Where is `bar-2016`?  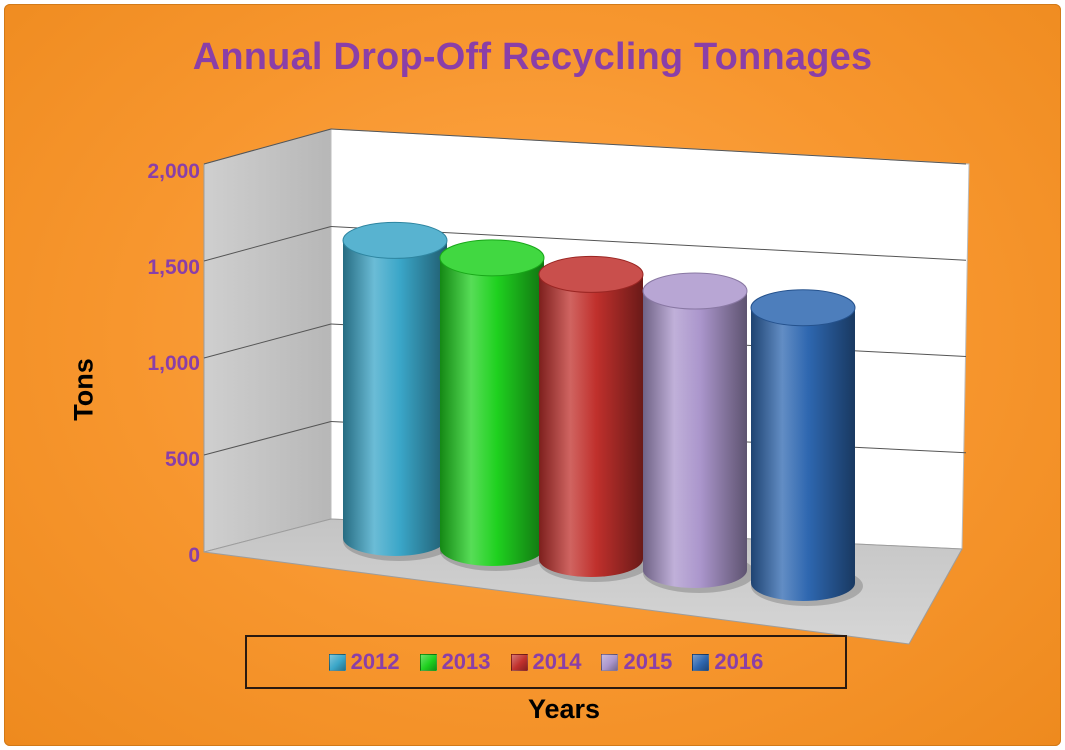 bar-2016 is located at coordinates (806, 447).